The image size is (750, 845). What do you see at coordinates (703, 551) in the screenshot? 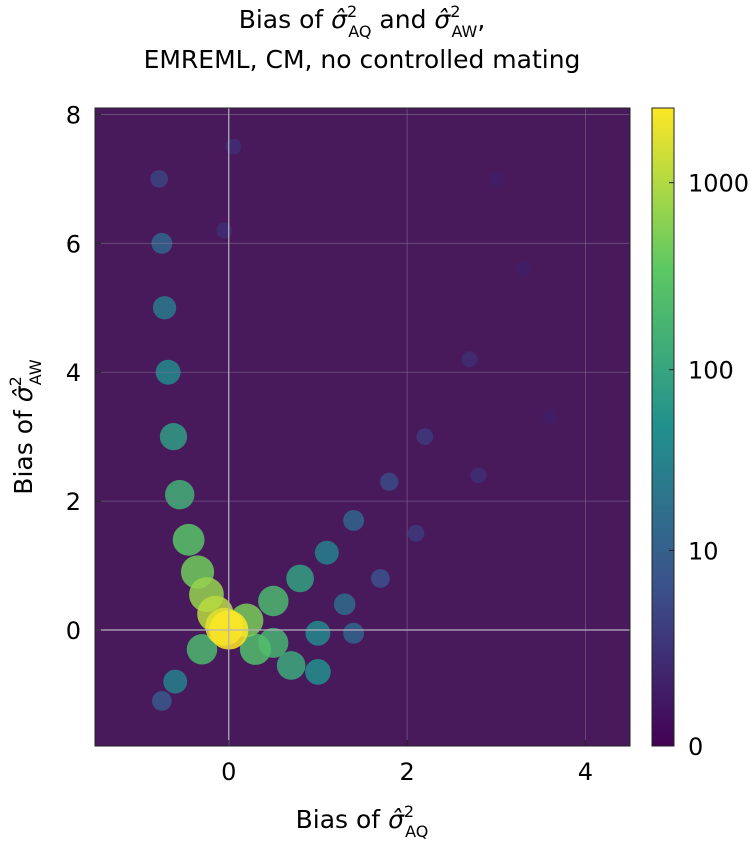
I see `colorbar-tick-label: 10` at bounding box center [703, 551].